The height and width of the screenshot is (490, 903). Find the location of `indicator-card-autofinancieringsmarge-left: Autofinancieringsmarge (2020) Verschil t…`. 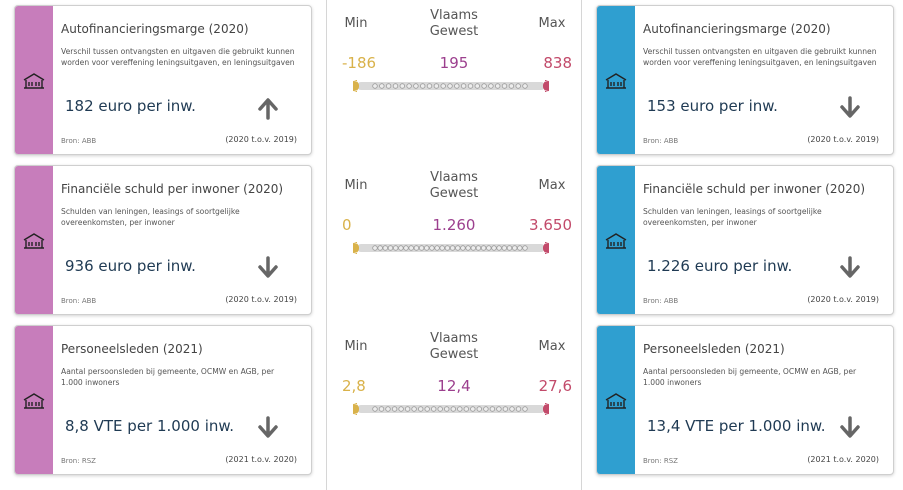

indicator-card-autofinancieringsmarge-left: Autofinancieringsmarge (2020) Verschil t… is located at coordinates (163, 80).